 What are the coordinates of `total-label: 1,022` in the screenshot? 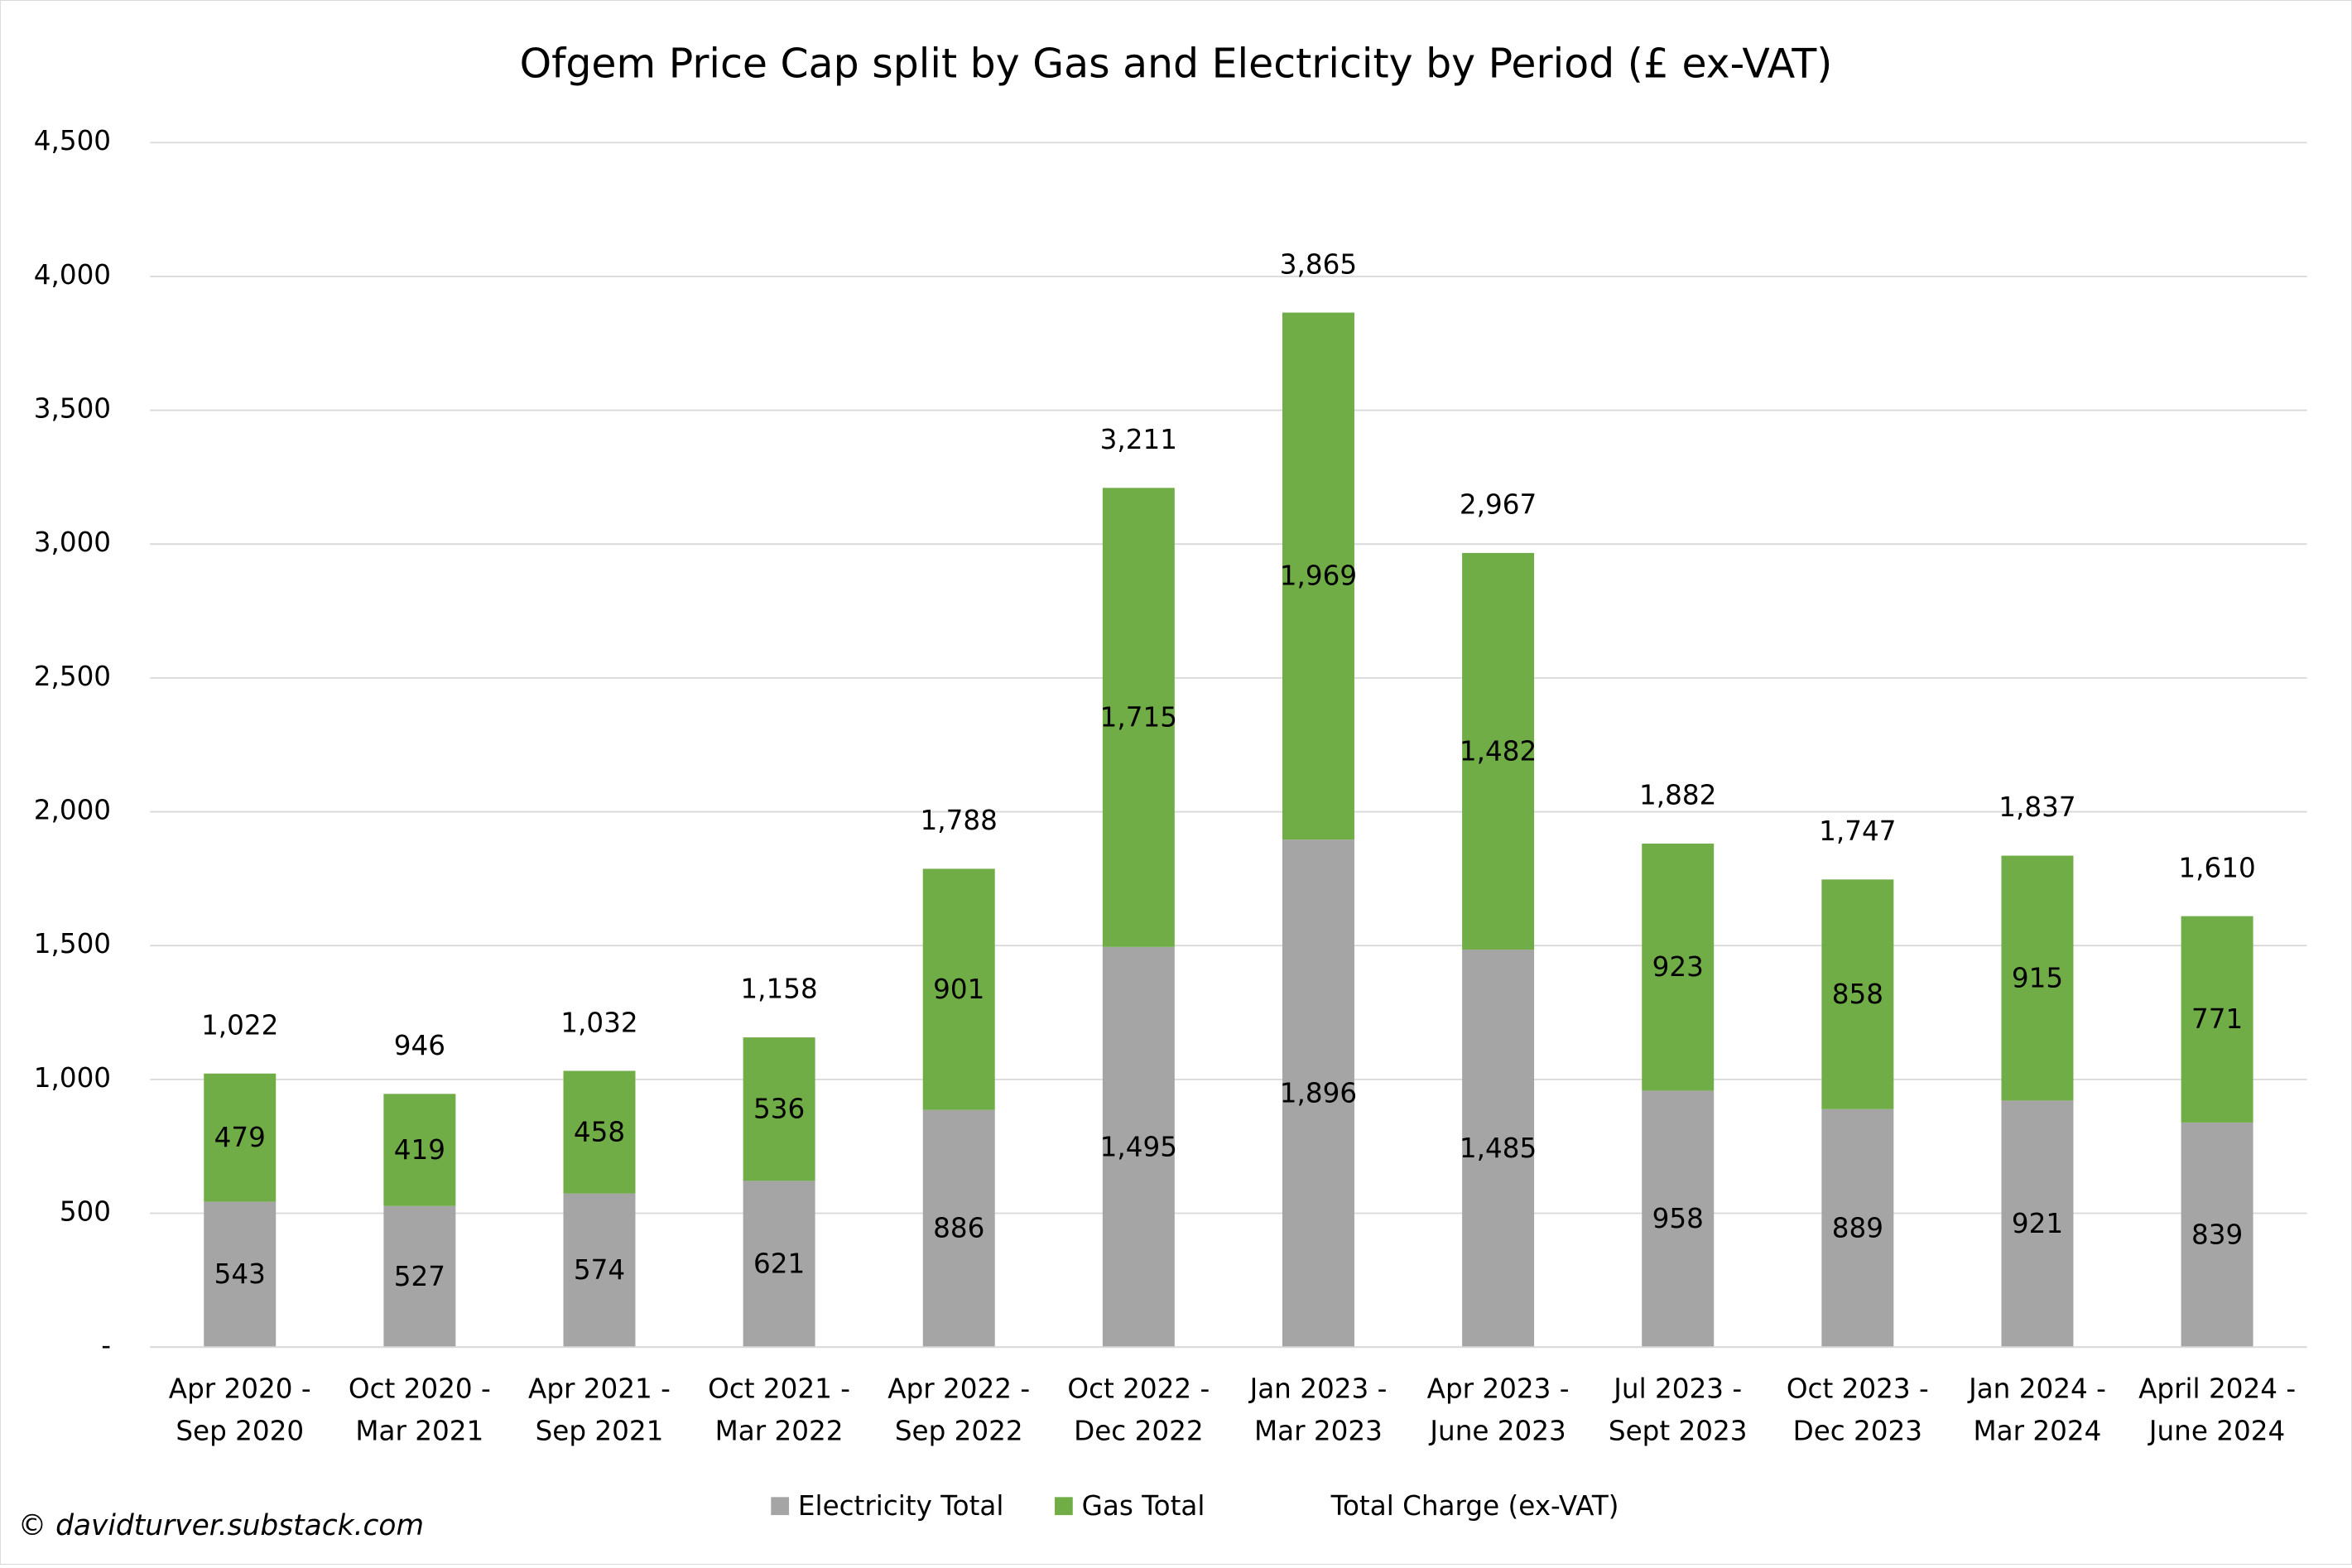 It's located at (240, 1025).